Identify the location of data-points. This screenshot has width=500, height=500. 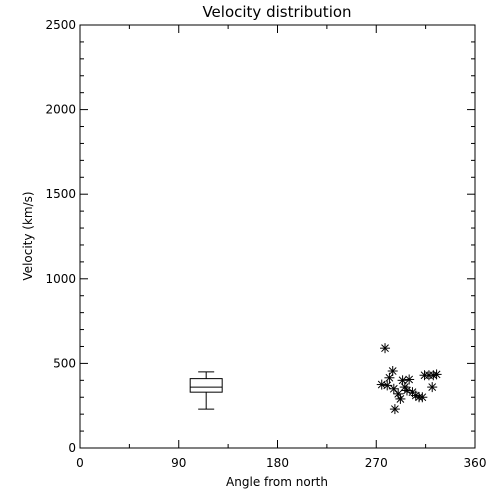
(409, 379).